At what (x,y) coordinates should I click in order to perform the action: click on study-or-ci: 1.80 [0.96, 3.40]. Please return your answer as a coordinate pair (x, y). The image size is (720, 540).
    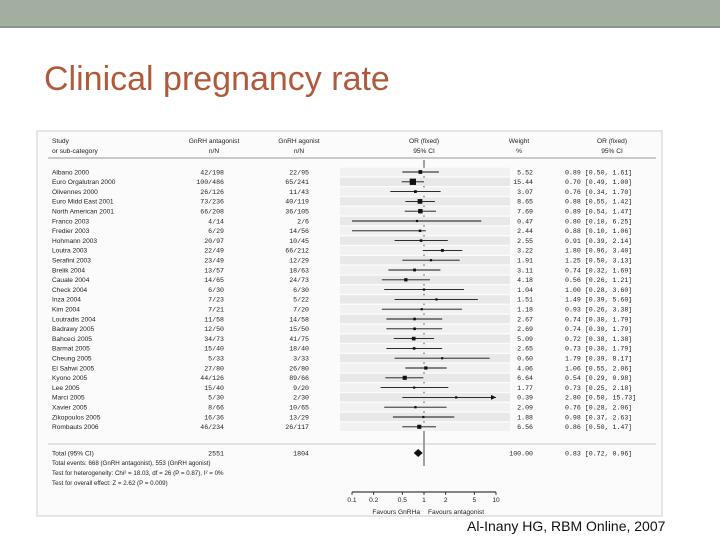
    Looking at the image, I should click on (598, 251).